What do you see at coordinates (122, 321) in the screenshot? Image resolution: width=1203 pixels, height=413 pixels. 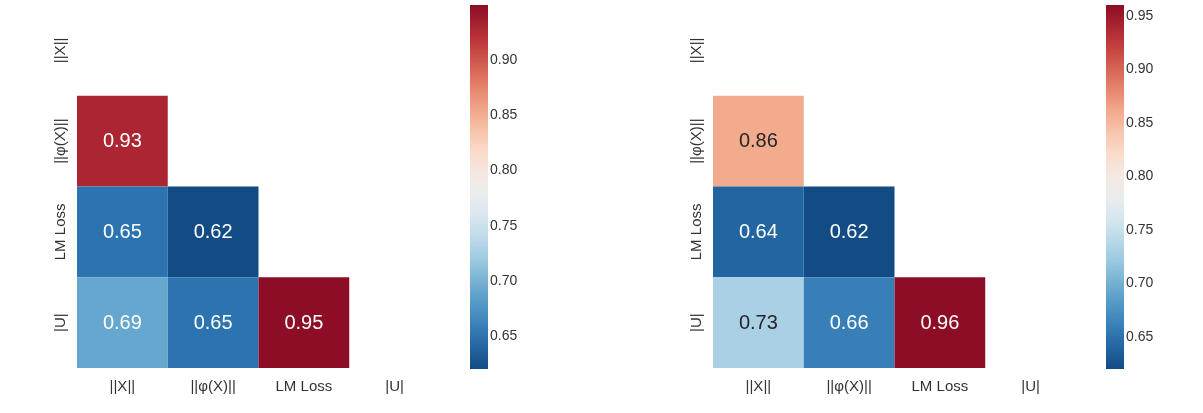 I see `data-label: 0.69` at bounding box center [122, 321].